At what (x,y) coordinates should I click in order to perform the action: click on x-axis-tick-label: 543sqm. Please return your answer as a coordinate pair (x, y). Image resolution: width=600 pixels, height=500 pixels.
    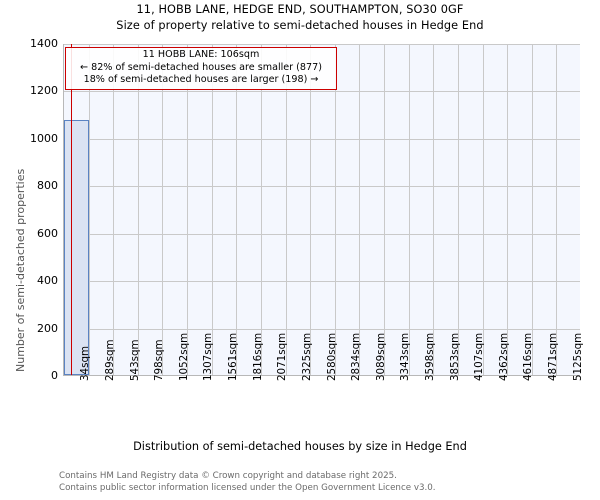
    Looking at the image, I should click on (134, 360).